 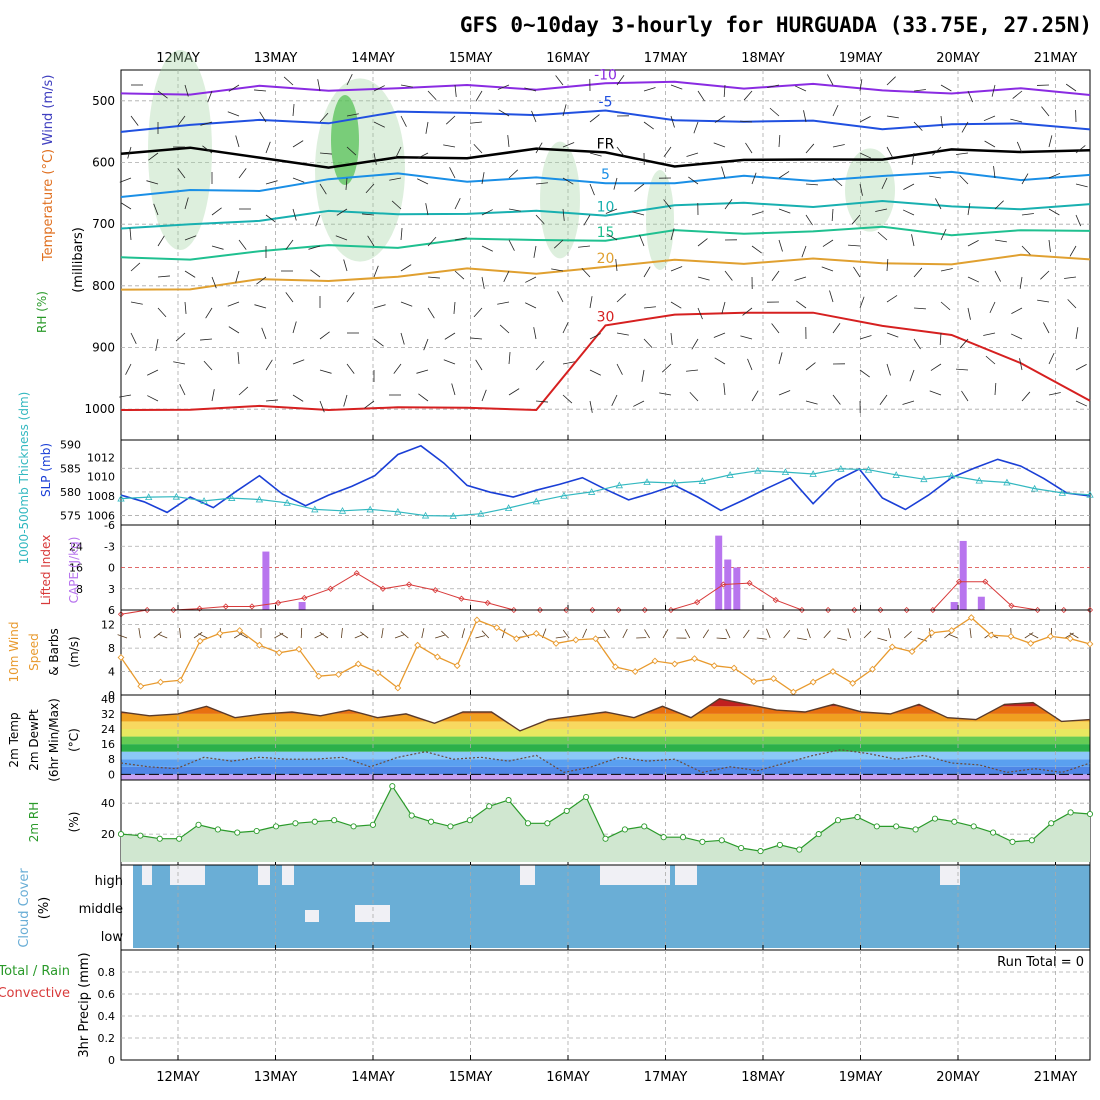 I want to click on date-tick-bottom: 13MAY, so click(x=276, y=1077).